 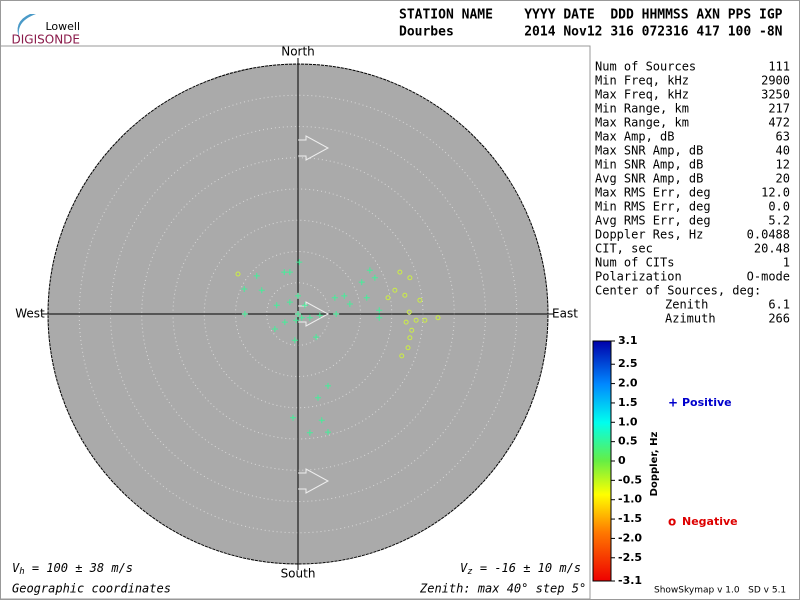 What do you see at coordinates (645, 67) in the screenshot?
I see `stat-label: Num of Sources` at bounding box center [645, 67].